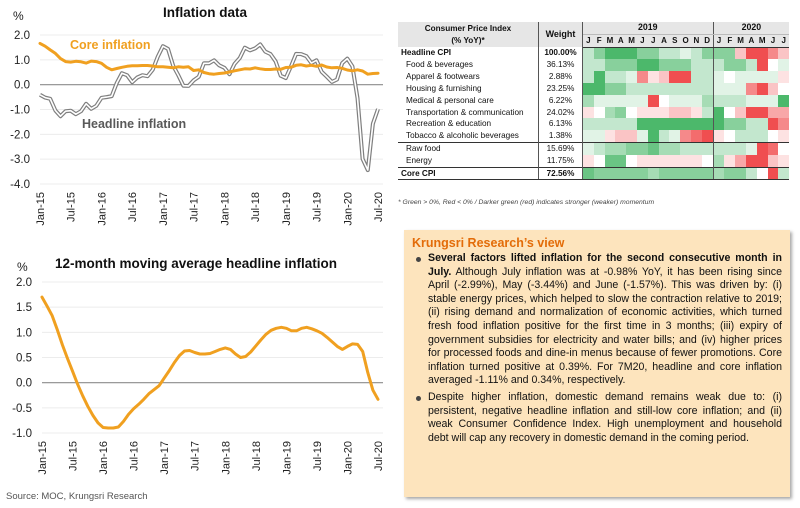  What do you see at coordinates (379, 456) in the screenshot?
I see `x-tick-label: Jul-20` at bounding box center [379, 456].